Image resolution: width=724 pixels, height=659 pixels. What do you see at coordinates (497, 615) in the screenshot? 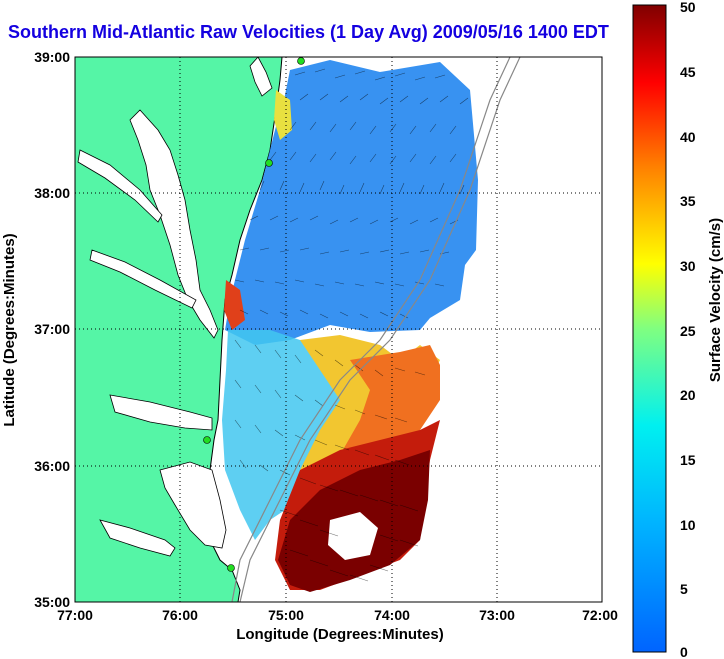
I see `x-tick-4: 73:00` at bounding box center [497, 615].